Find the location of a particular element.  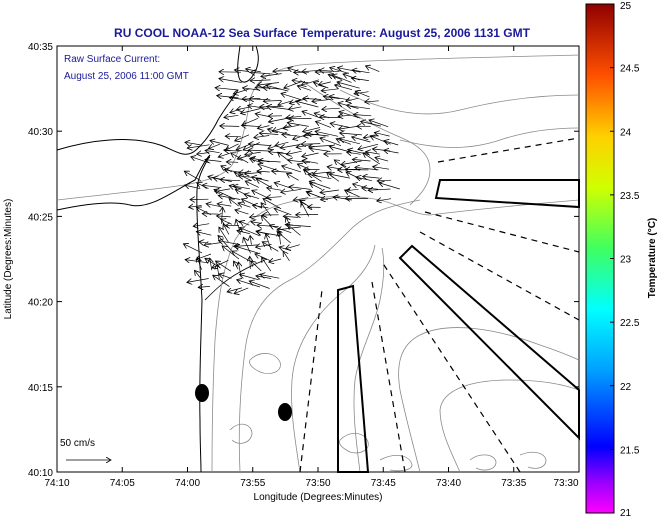

colorbar-tick-label: 23 is located at coordinates (626, 260).